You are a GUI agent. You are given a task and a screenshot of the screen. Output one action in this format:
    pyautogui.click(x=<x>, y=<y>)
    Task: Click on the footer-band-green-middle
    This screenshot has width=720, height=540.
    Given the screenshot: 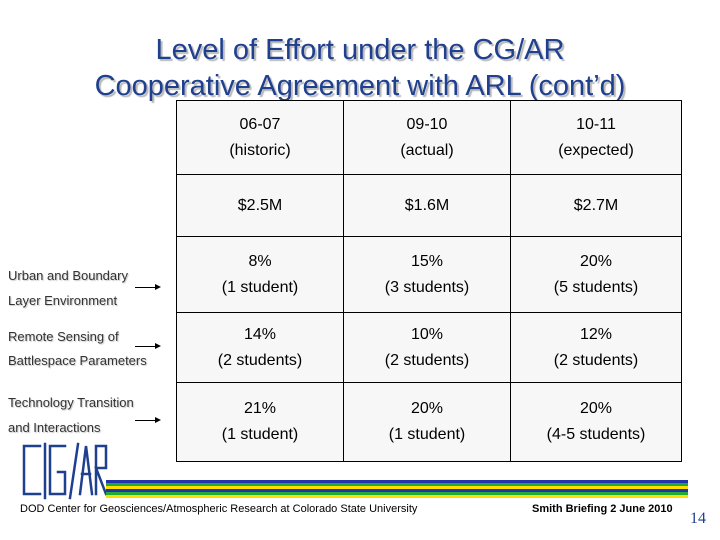 What is the action you would take?
    pyautogui.click(x=397, y=493)
    